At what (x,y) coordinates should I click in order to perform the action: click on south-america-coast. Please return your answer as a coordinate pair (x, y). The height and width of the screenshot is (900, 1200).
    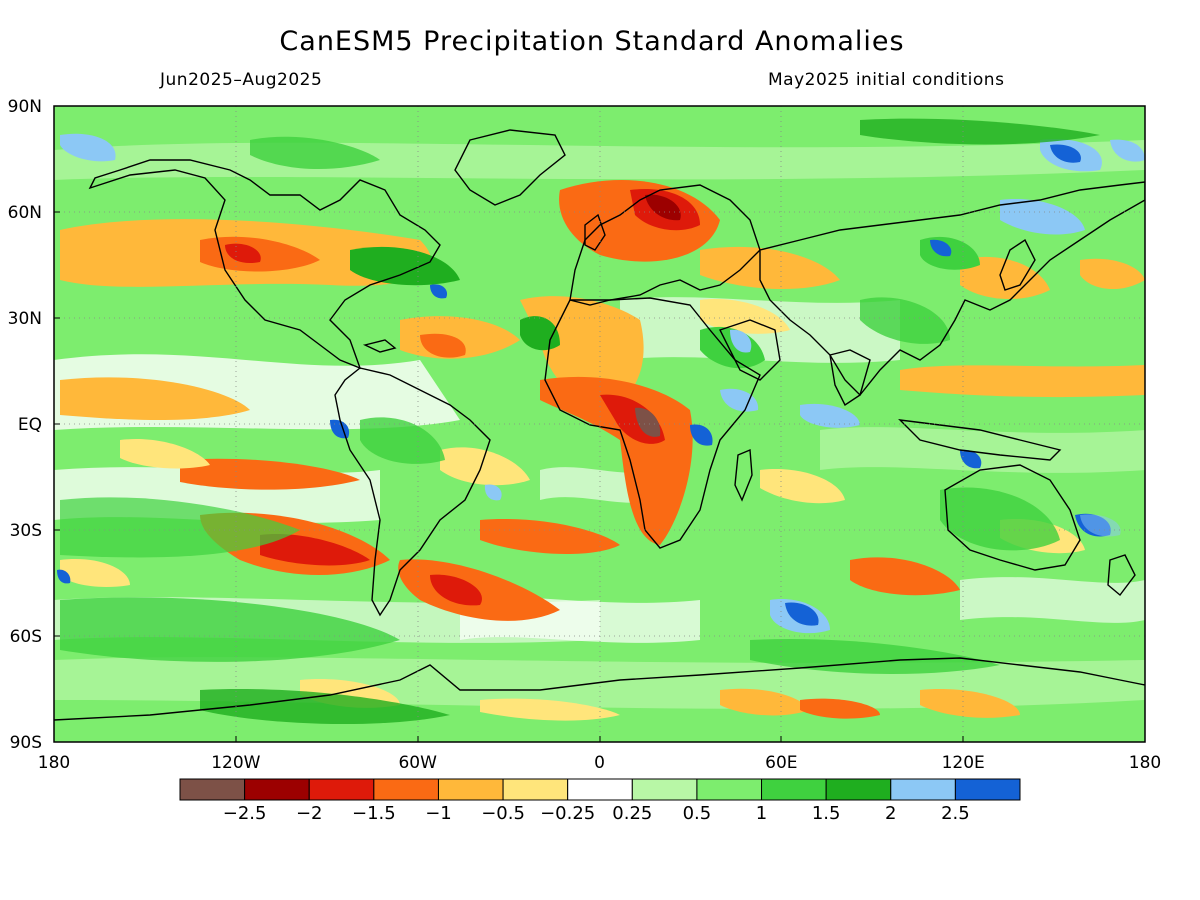
    Looking at the image, I should click on (412, 492).